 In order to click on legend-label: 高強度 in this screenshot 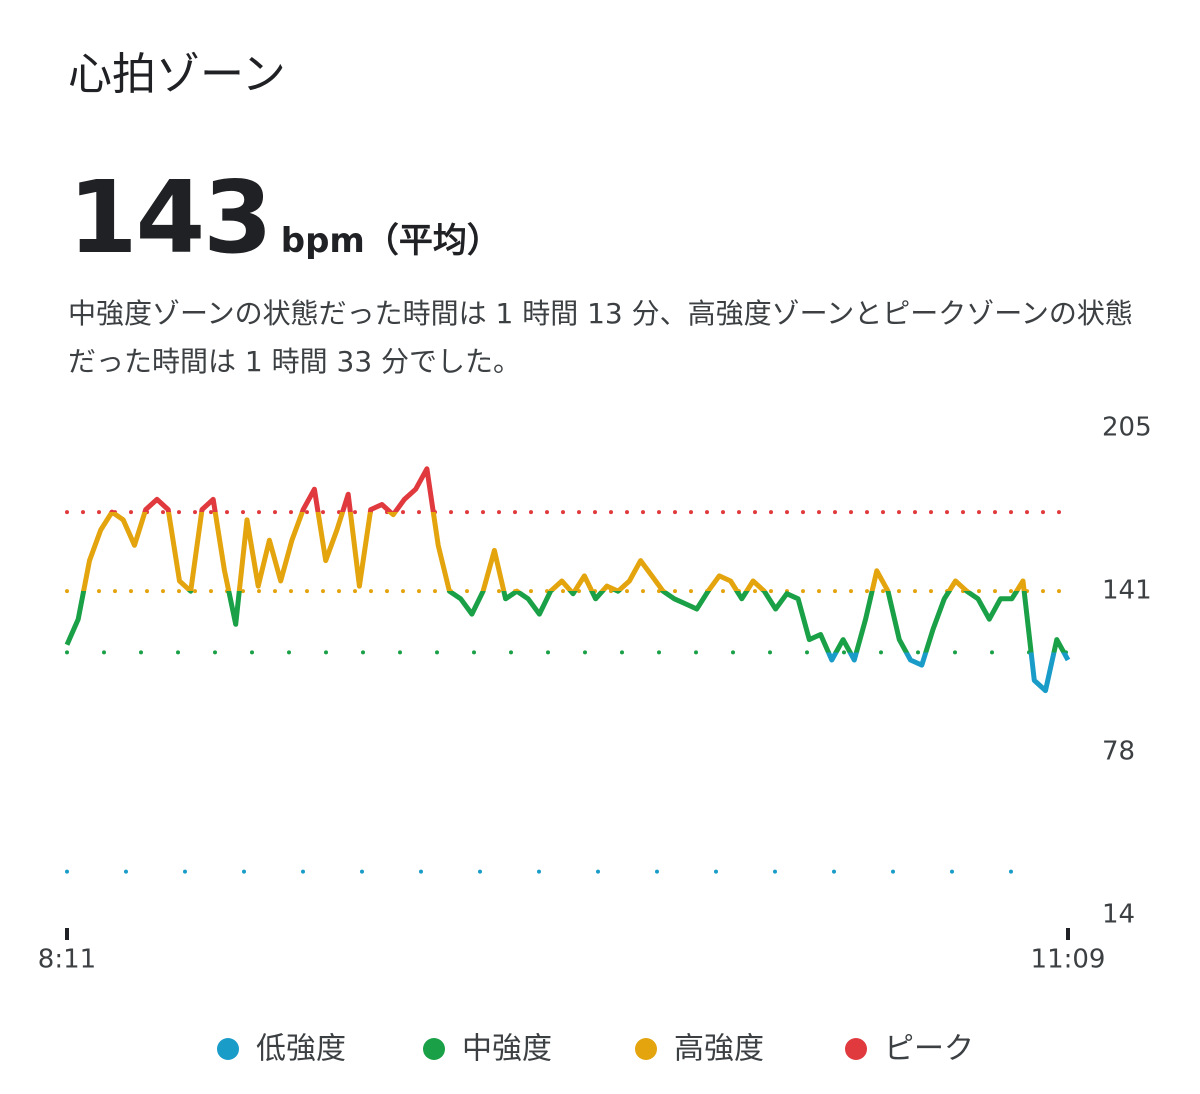, I will do `click(719, 1049)`.